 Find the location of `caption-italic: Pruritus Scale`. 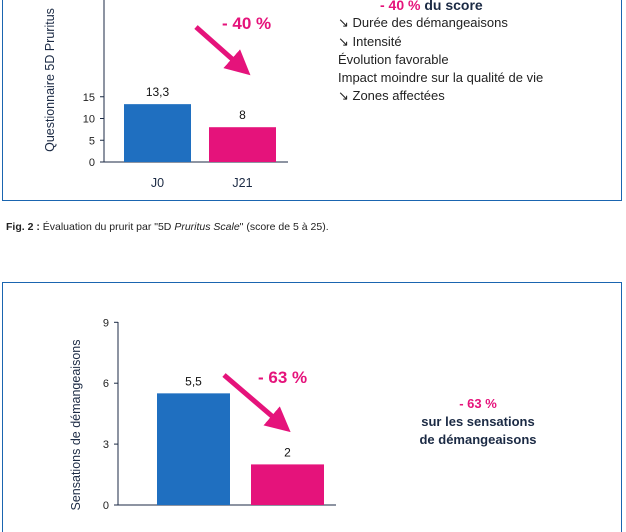

caption-italic: Pruritus Scale is located at coordinates (207, 227).